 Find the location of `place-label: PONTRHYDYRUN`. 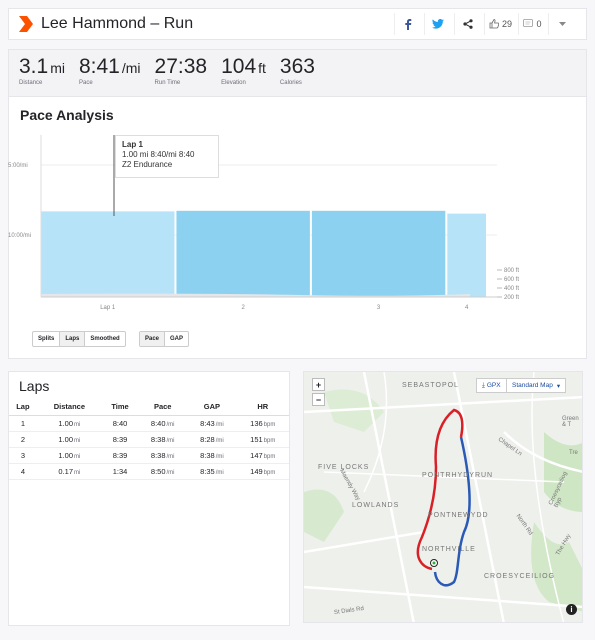

place-label: PONTRHYDYRUN is located at coordinates (458, 475).